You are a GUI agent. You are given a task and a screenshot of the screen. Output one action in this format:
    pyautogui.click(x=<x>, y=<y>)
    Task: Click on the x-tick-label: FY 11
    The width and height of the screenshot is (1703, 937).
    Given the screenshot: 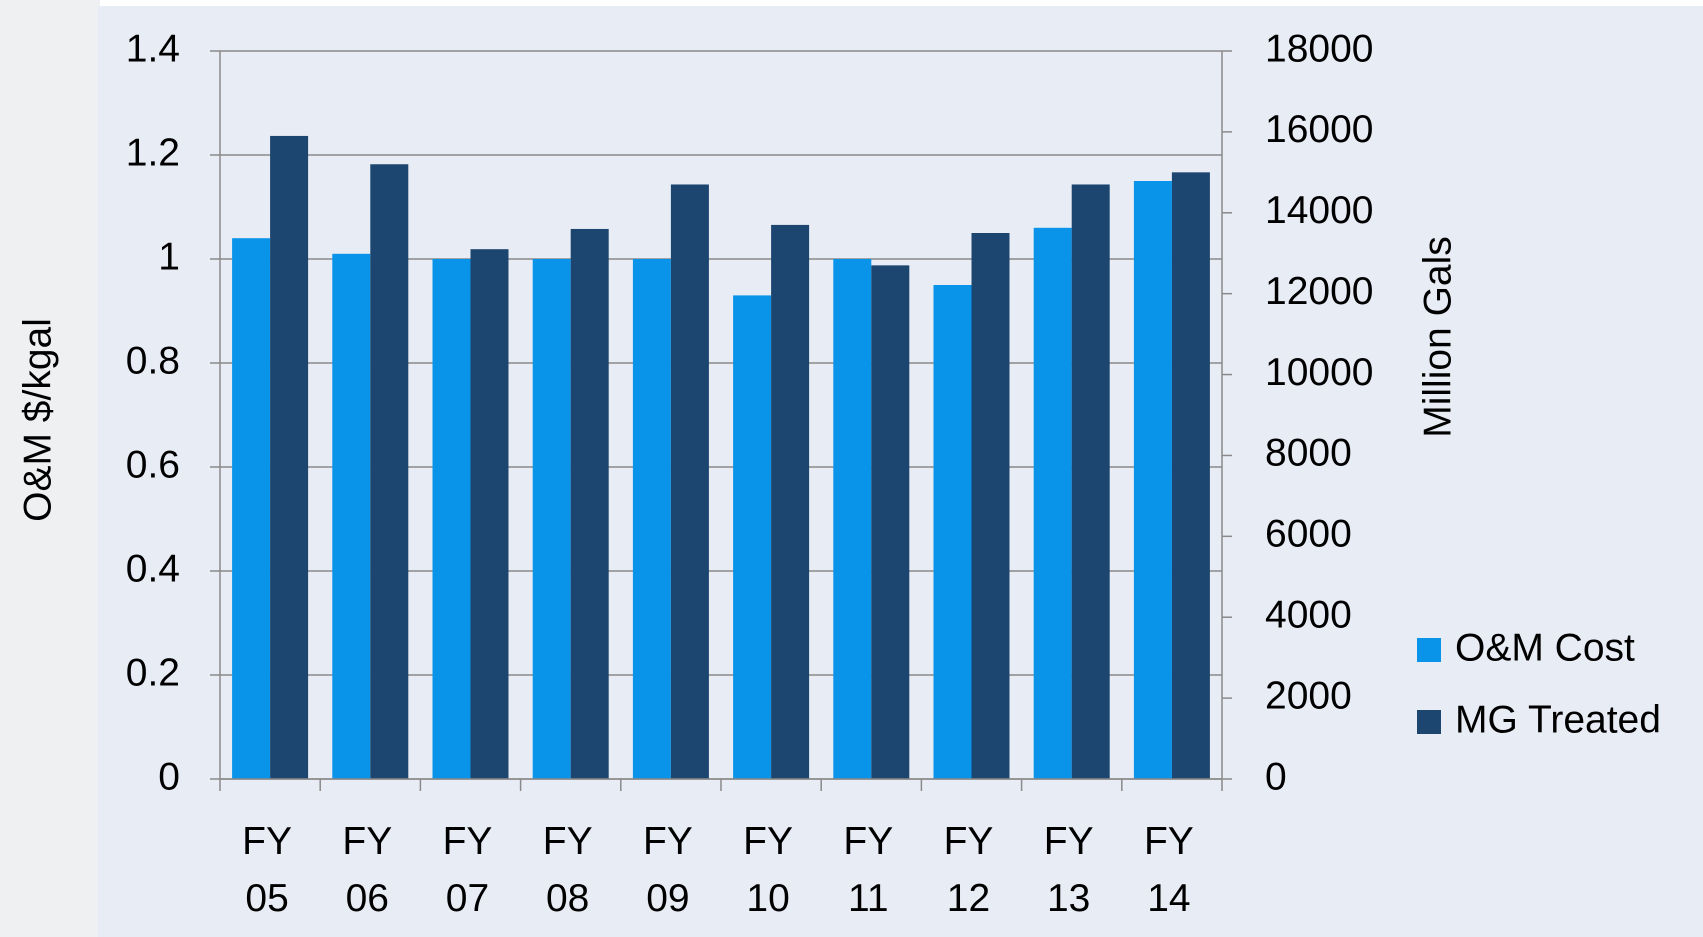 What is the action you would take?
    pyautogui.click(x=868, y=870)
    